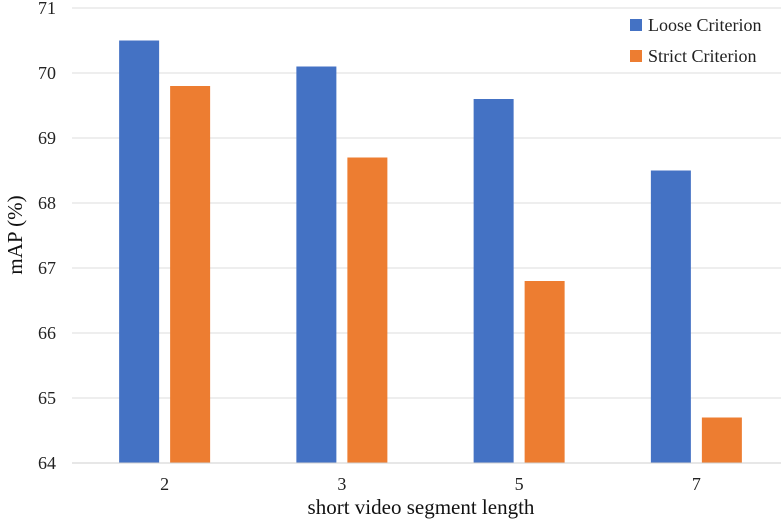 Image resolution: width=781 pixels, height=522 pixels. What do you see at coordinates (341, 484) in the screenshot?
I see `x-tick-label: 3` at bounding box center [341, 484].